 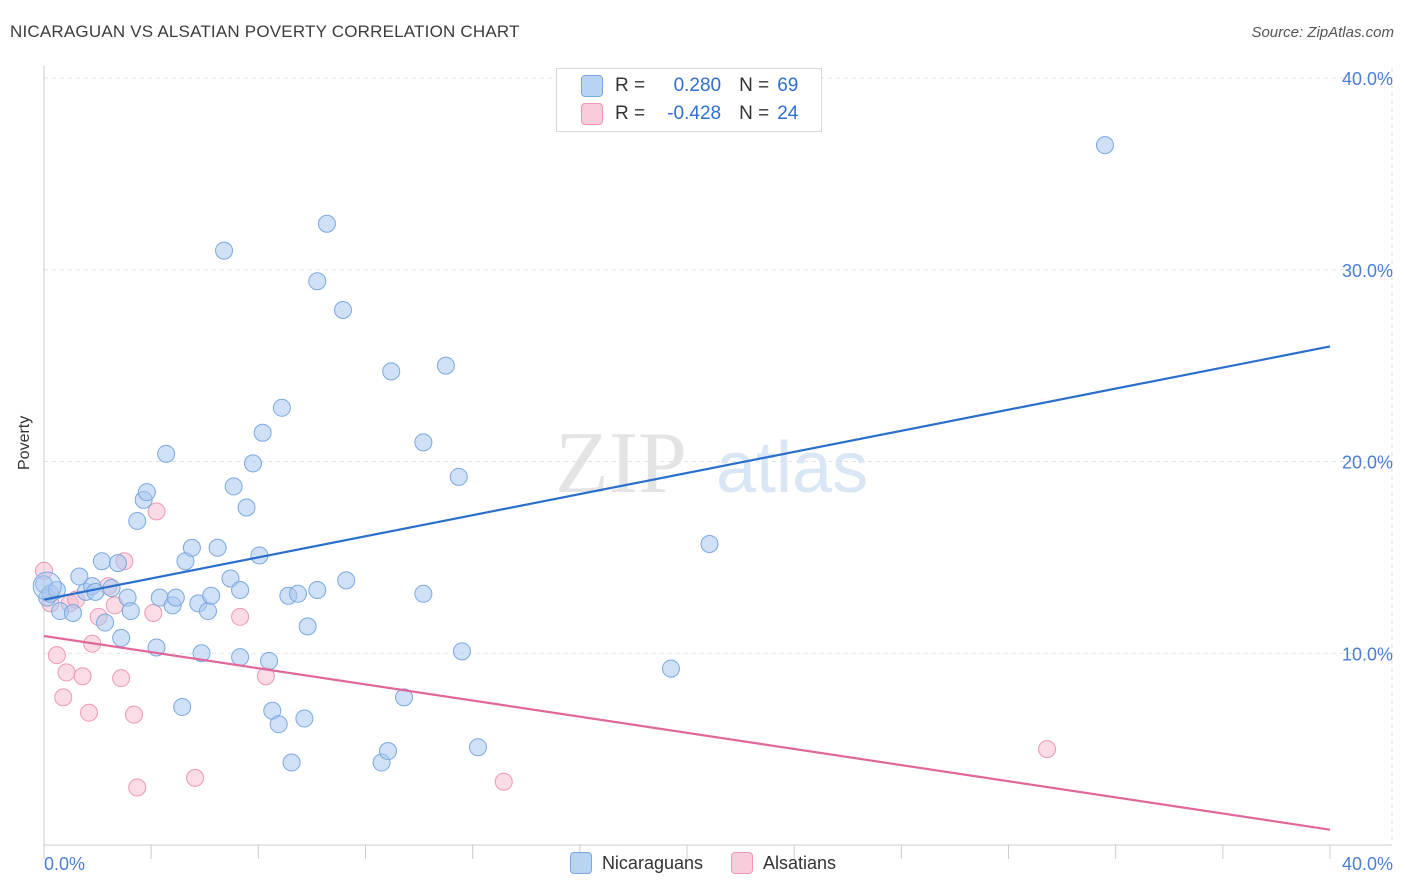 What do you see at coordinates (788, 113) in the screenshot?
I see `legend-n-value: 24` at bounding box center [788, 113].